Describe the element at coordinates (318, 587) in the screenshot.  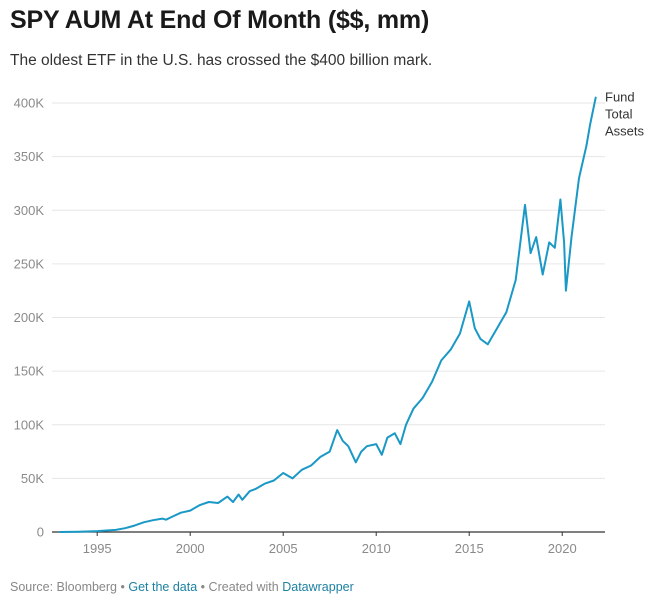
I see `datawrapper-link: Datawrapper` at that location.